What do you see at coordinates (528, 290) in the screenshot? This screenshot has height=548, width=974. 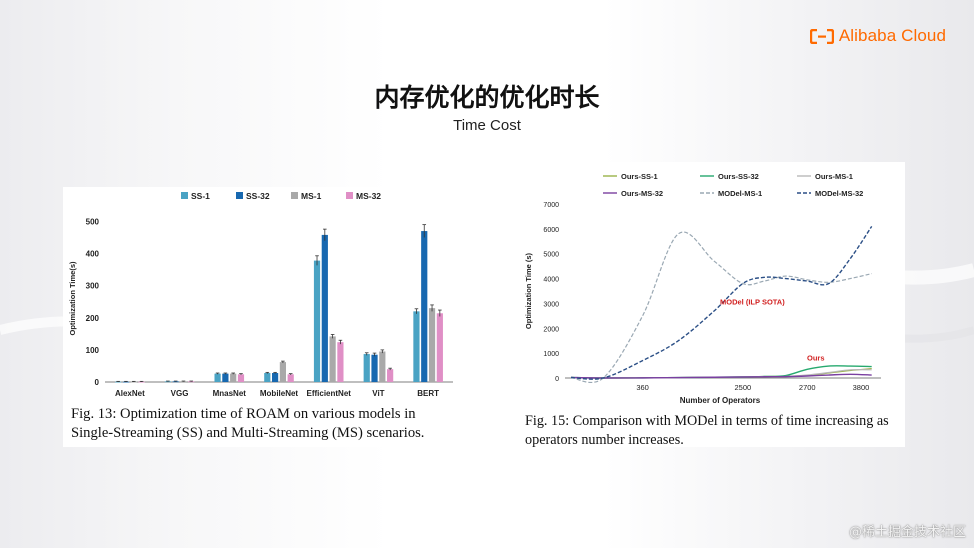 I see `y-axis-label: Optimization Time (s)` at bounding box center [528, 290].